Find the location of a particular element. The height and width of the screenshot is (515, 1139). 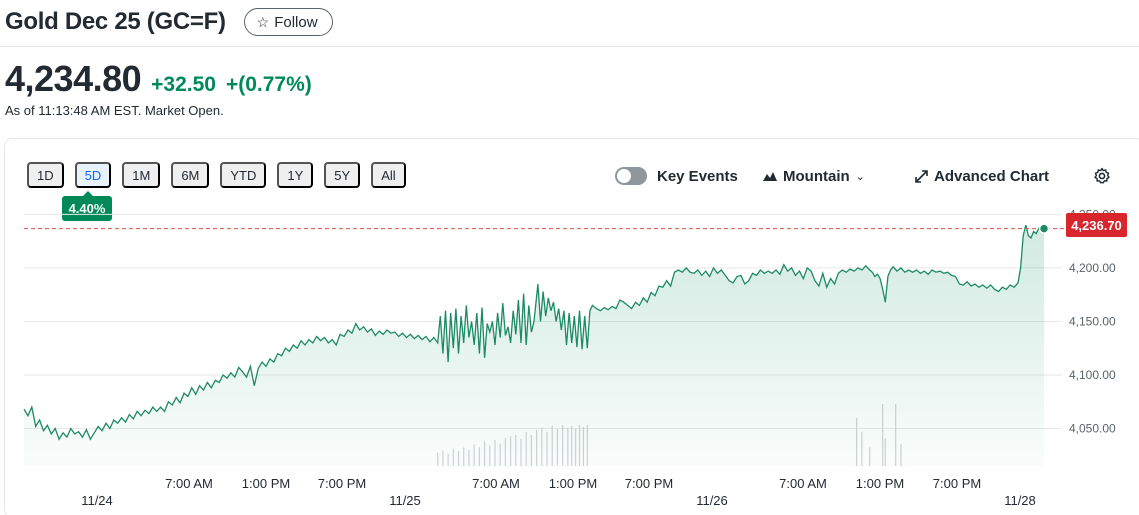

toggle-switch is located at coordinates (631, 176).